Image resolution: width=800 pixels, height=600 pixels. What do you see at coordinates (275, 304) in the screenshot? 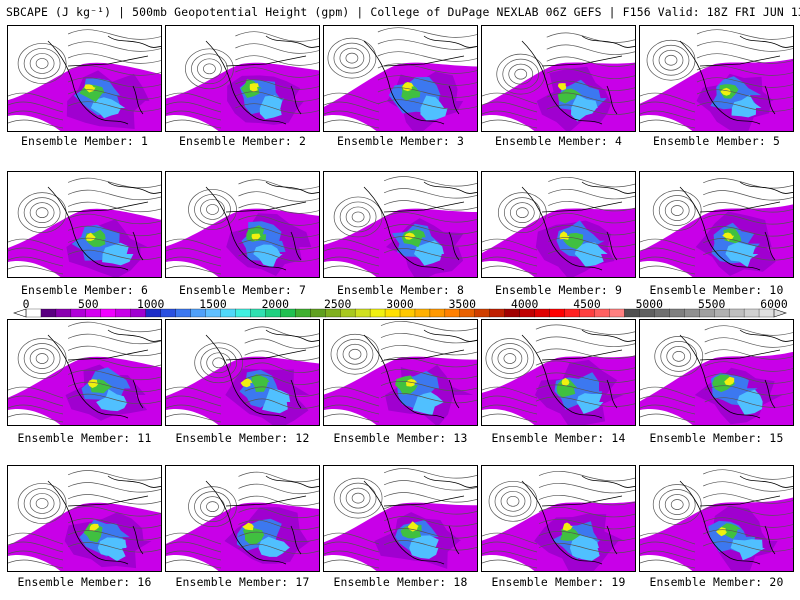
I see `colorbar-tick-label: 2000` at bounding box center [275, 304].